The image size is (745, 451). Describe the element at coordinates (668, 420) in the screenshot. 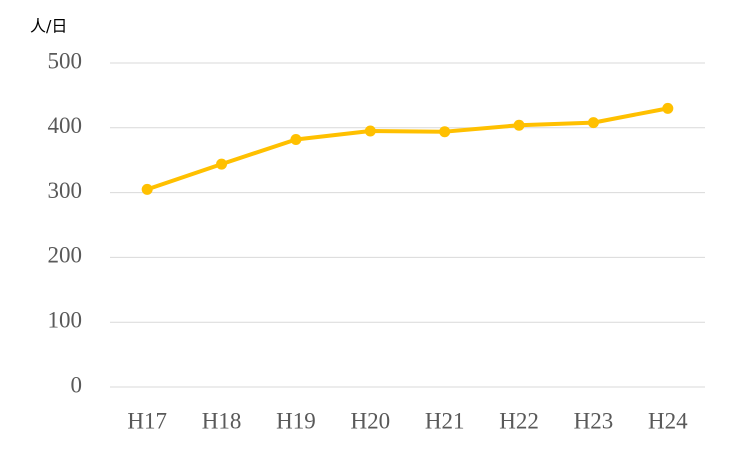

I see `x-tick-label: H24` at that location.